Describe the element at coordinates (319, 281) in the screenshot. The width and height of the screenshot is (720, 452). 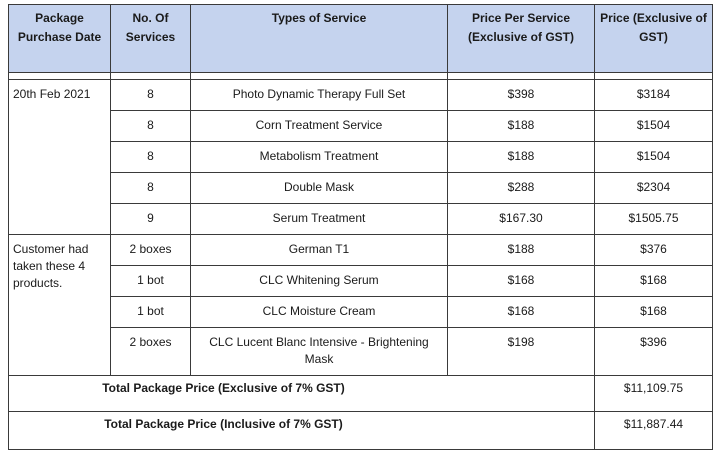
I see `service-name-cell: CLC Whitening Serum` at that location.